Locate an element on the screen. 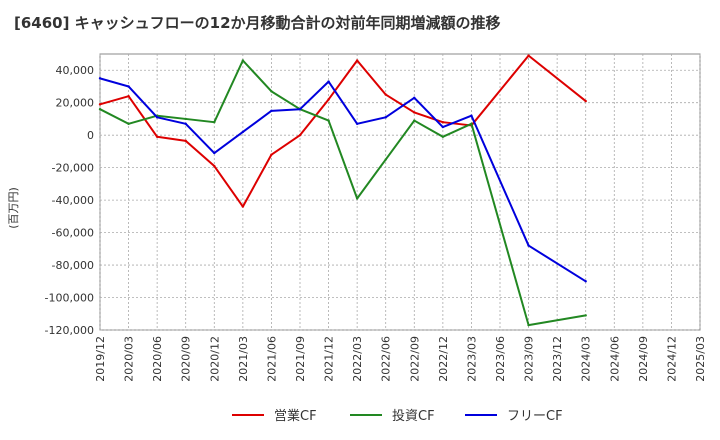 This screenshot has height=440, width=720. y-tick-label: -100,000 is located at coordinates (69, 298).